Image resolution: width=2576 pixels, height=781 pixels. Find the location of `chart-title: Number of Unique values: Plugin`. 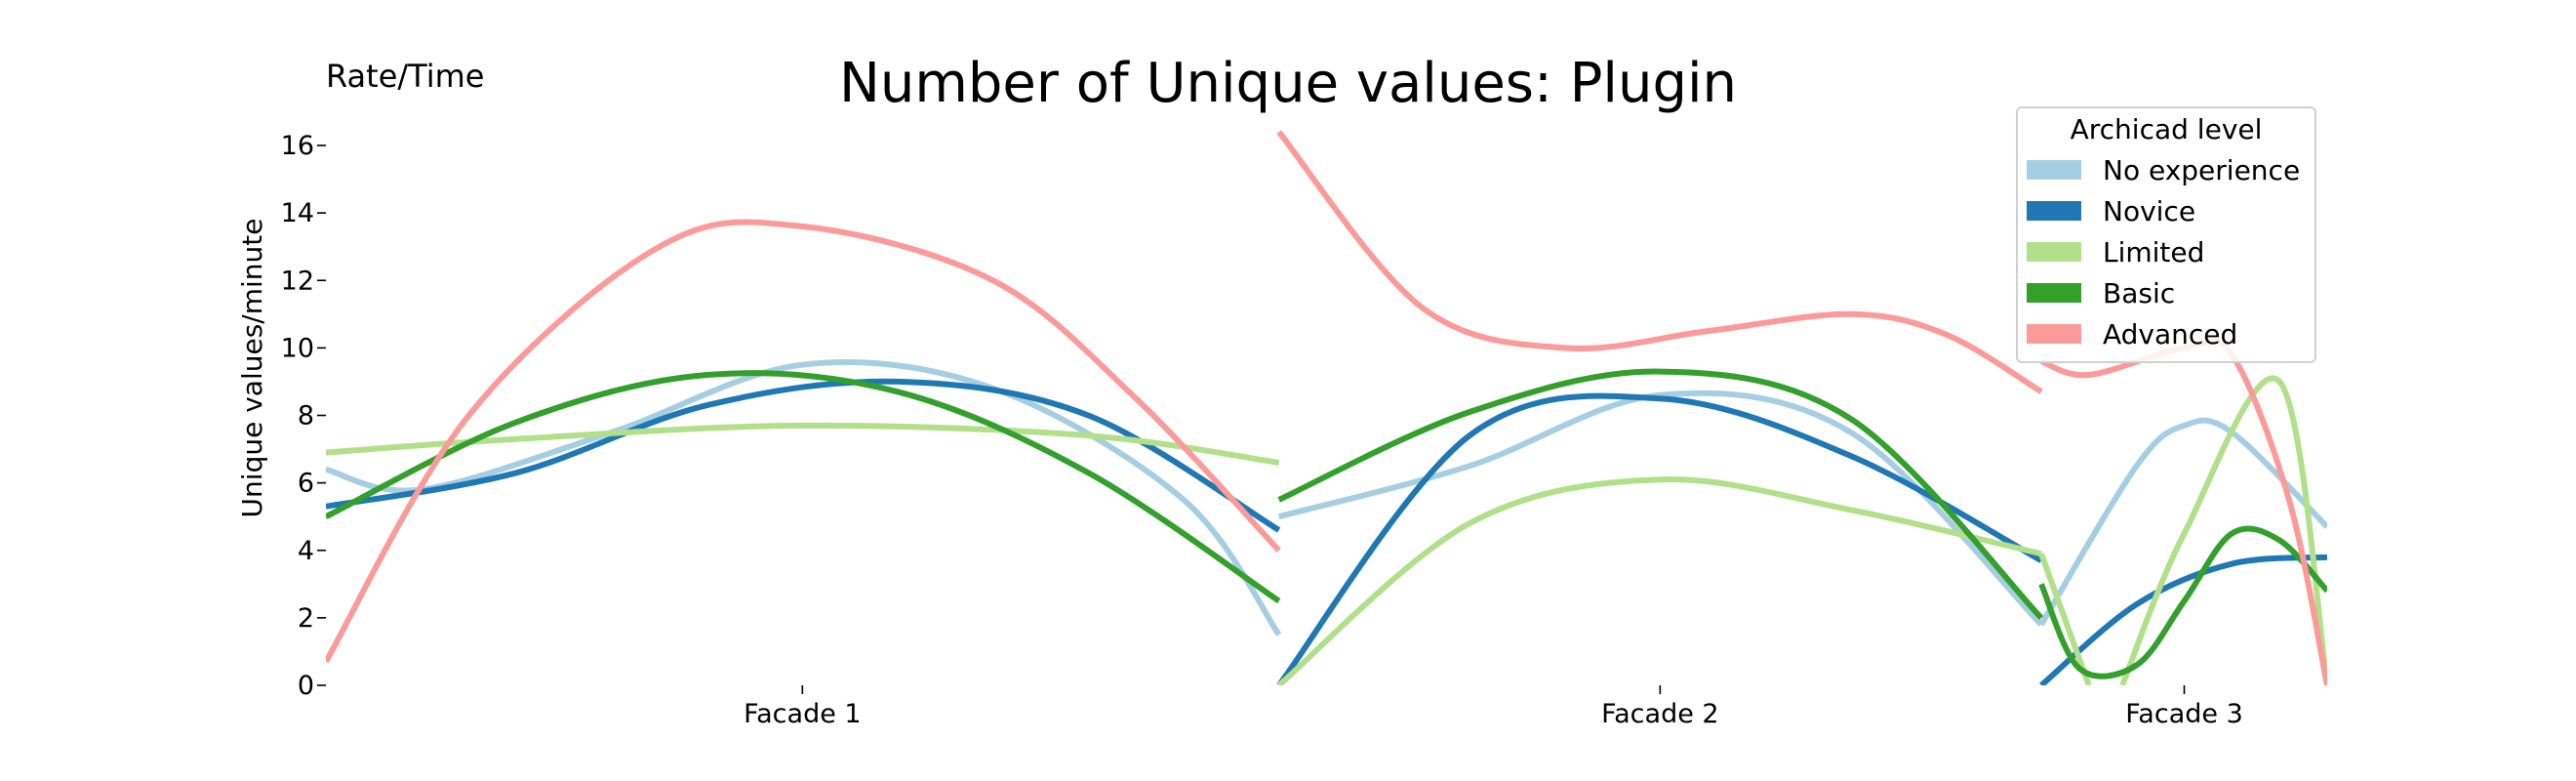

chart-title: Number of Unique values: Plugin is located at coordinates (1288, 83).